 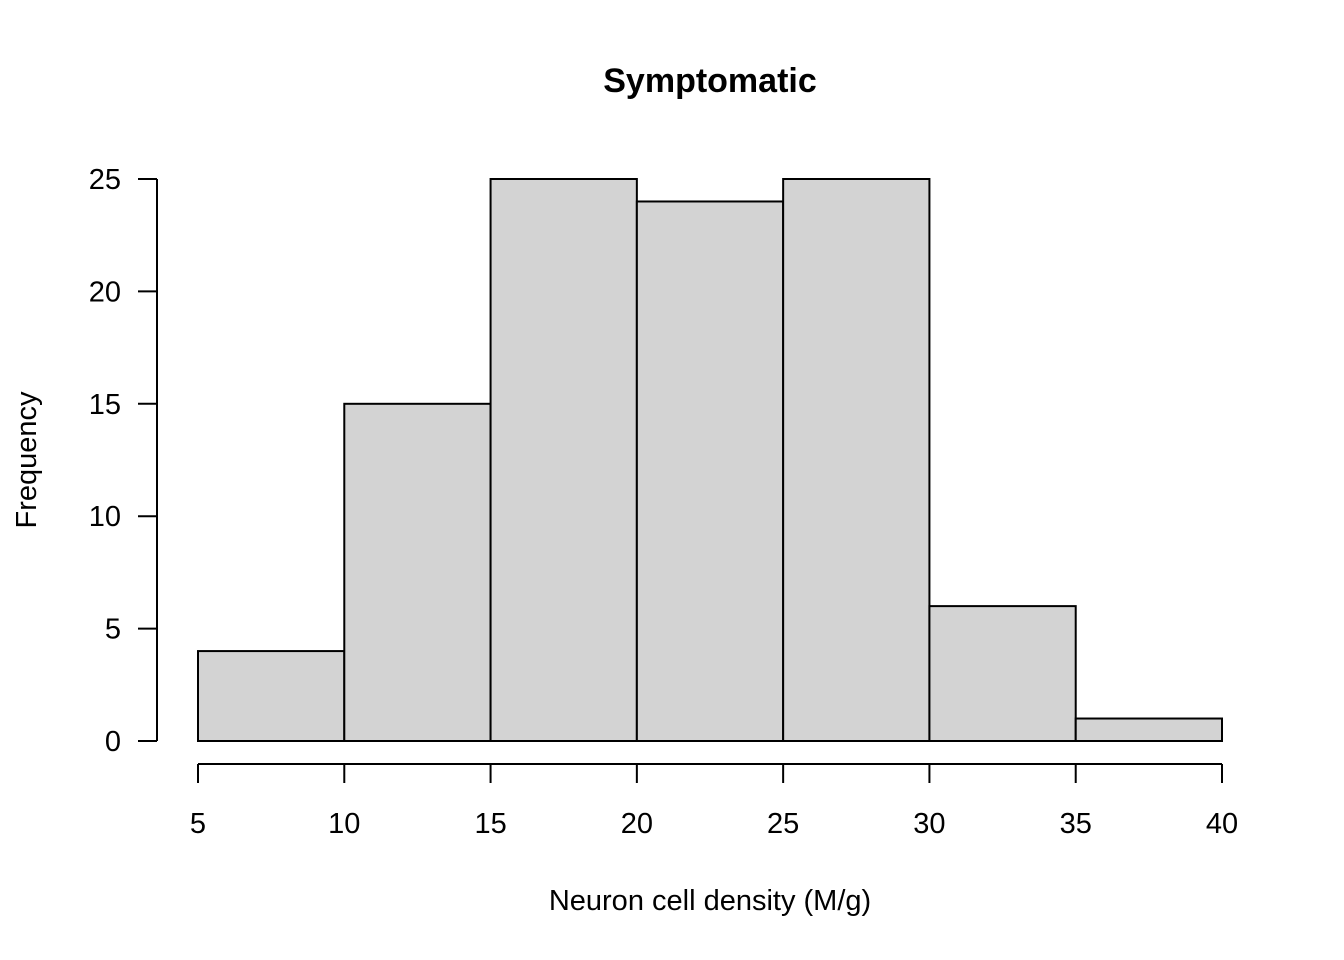 I want to click on x-tick-label: 30, so click(x=929, y=824).